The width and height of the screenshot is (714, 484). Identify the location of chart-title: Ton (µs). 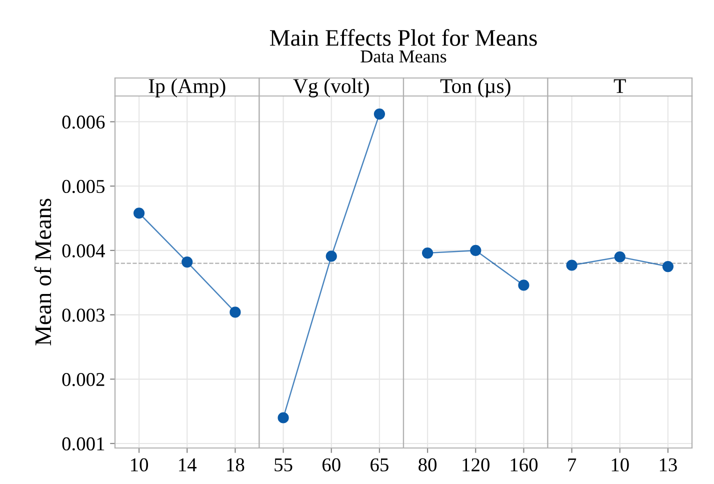
(475, 88).